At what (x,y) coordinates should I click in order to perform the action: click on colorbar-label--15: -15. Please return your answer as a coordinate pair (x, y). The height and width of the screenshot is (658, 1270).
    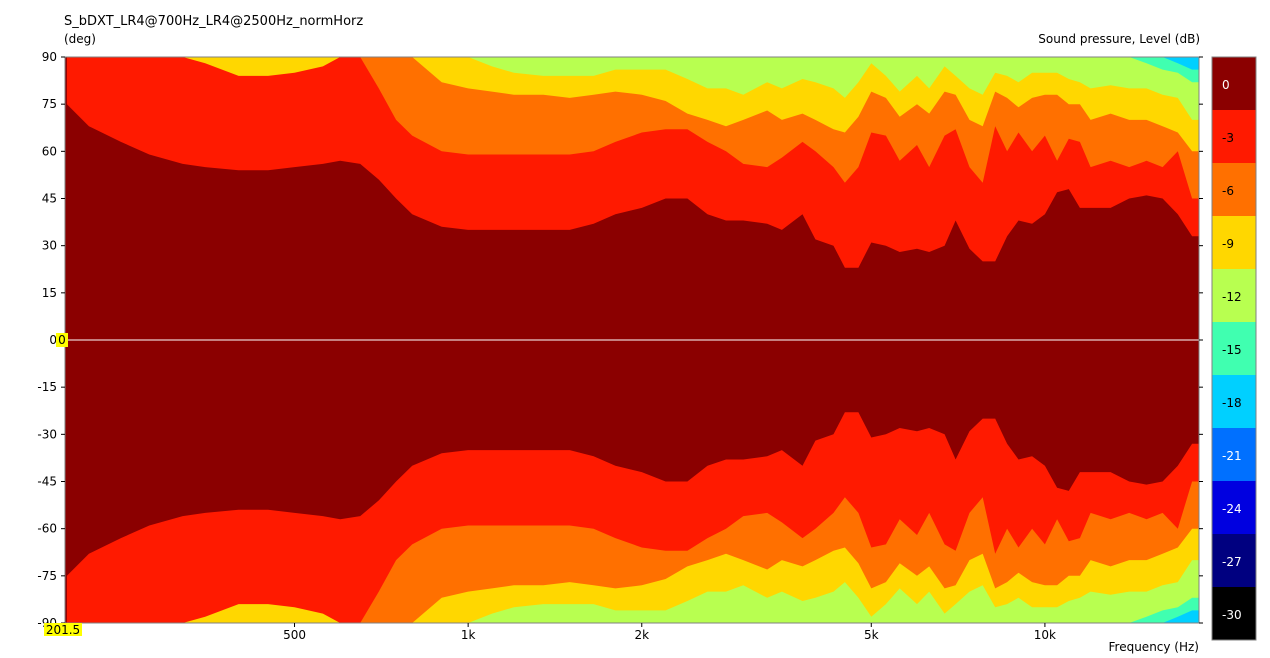
    Looking at the image, I should click on (1232, 350).